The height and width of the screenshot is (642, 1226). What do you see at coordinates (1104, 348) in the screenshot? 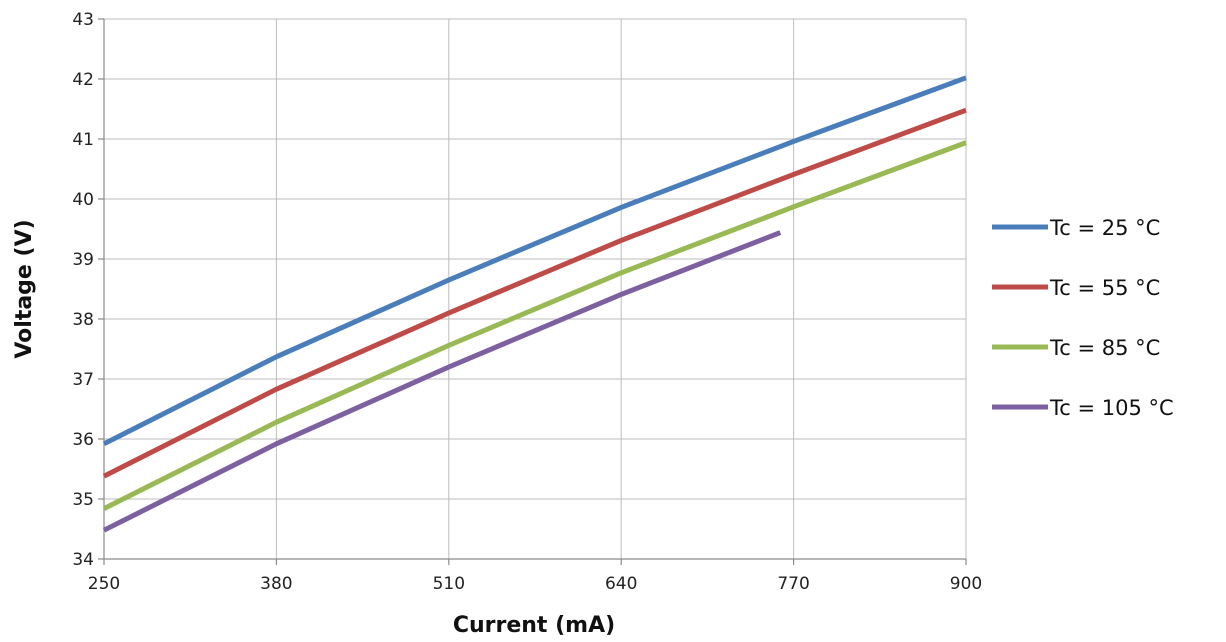
I see `legend-label: Tc = 85 °C` at bounding box center [1104, 348].